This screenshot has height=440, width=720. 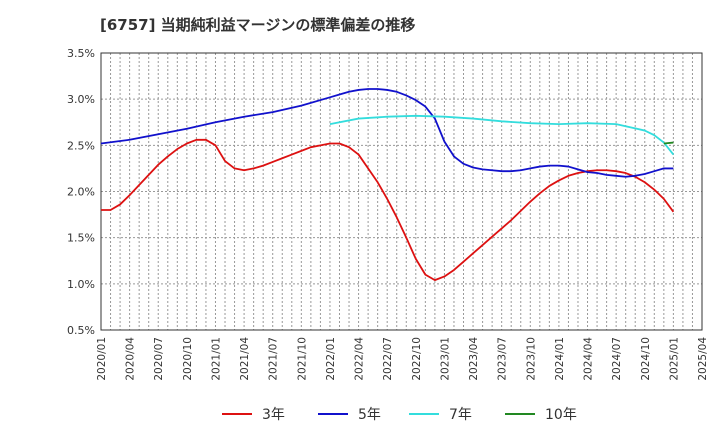 I want to click on x-tick-label: 2020/10, so click(x=188, y=359).